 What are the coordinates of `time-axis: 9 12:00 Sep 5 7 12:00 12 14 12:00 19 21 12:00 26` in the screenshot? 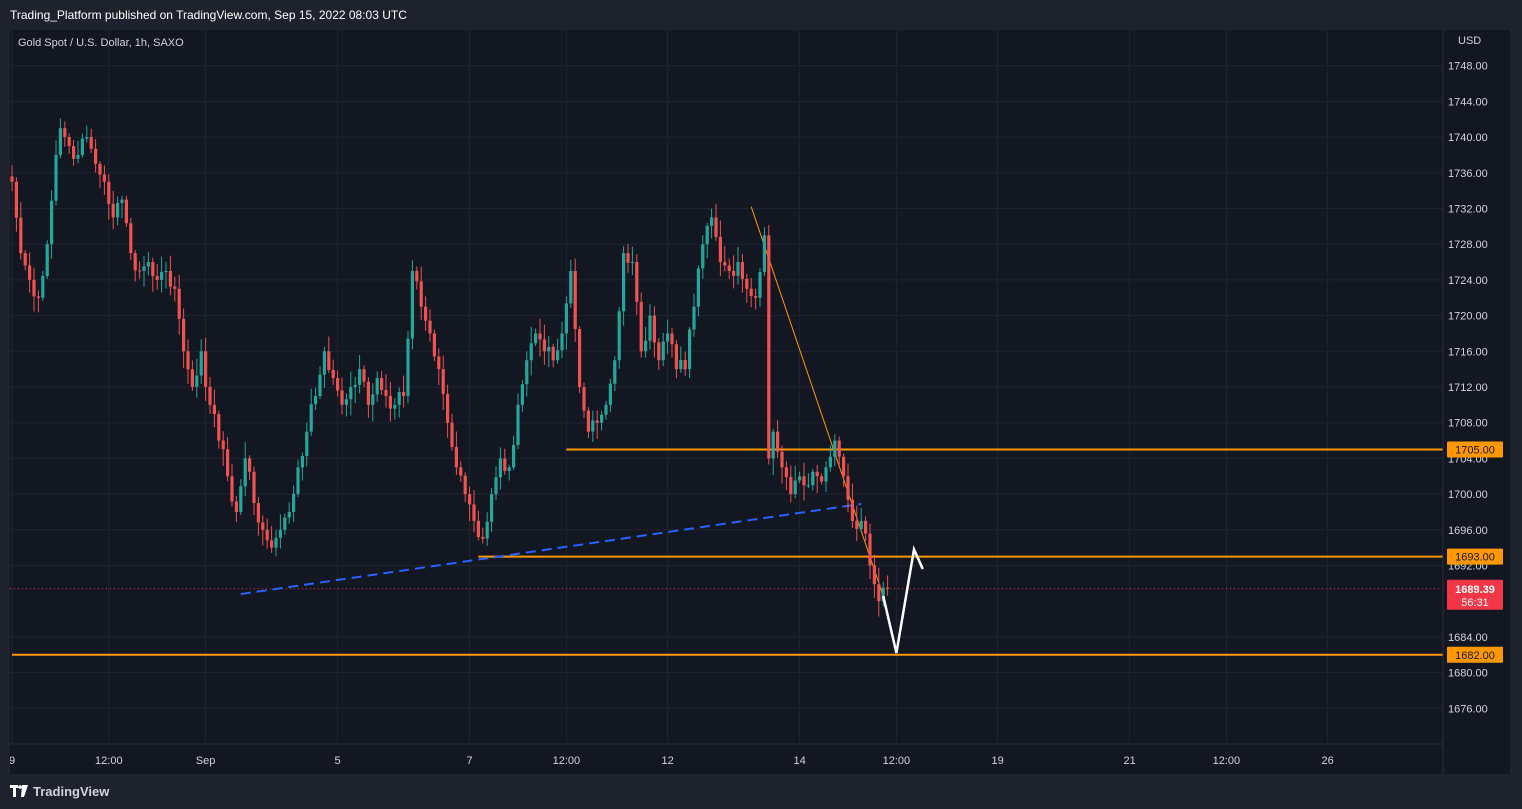 It's located at (671, 761).